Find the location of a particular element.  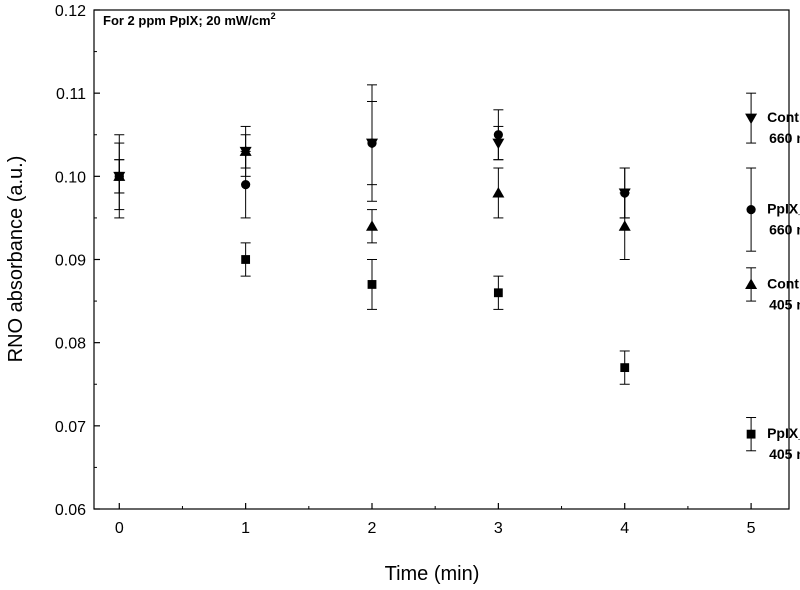

x-axis-ticks: 0 1 2 3 4 5 is located at coordinates (435, 520).